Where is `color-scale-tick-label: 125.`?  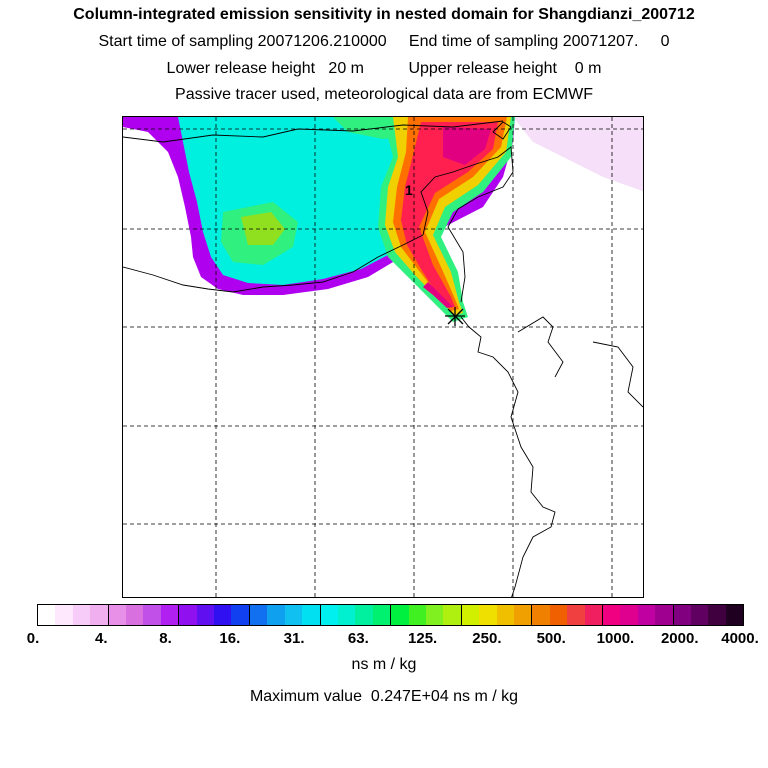
color-scale-tick-label: 125. is located at coordinates (423, 638).